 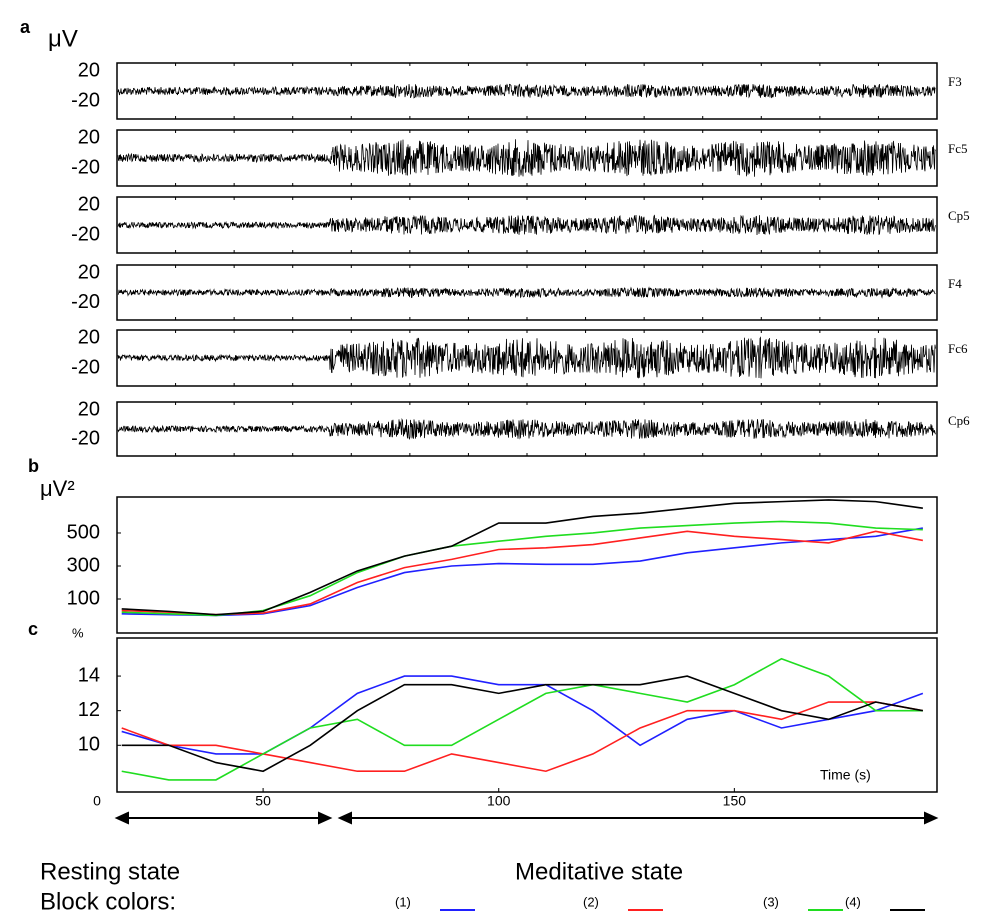 What do you see at coordinates (958, 348) in the screenshot?
I see `channel-label: Fc6` at bounding box center [958, 348].